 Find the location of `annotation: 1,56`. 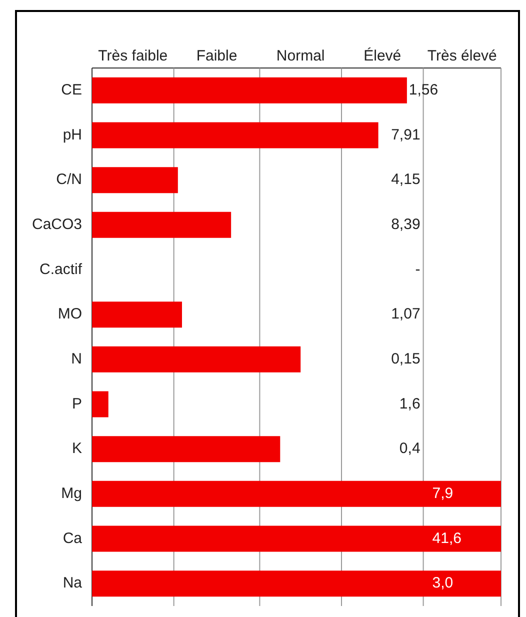

annotation: 1,56 is located at coordinates (423, 90).